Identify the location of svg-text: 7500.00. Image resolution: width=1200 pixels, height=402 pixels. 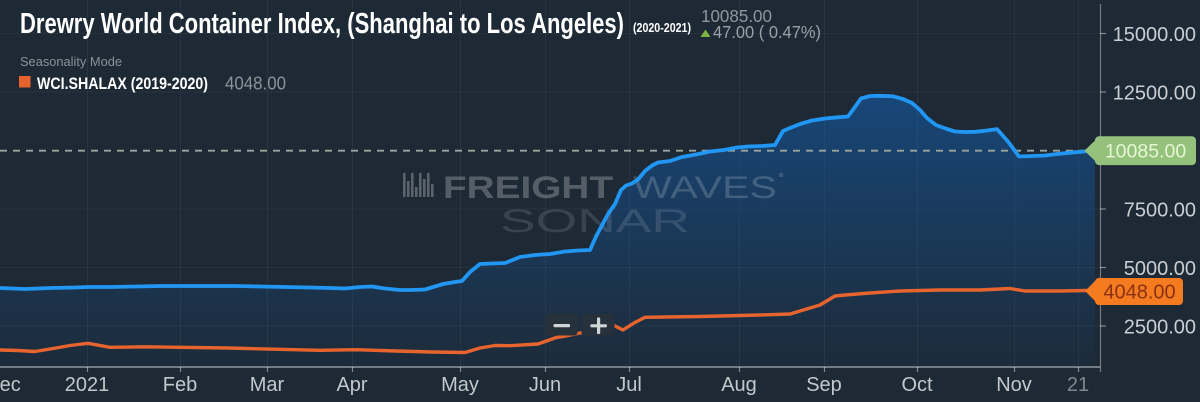
(1160, 210).